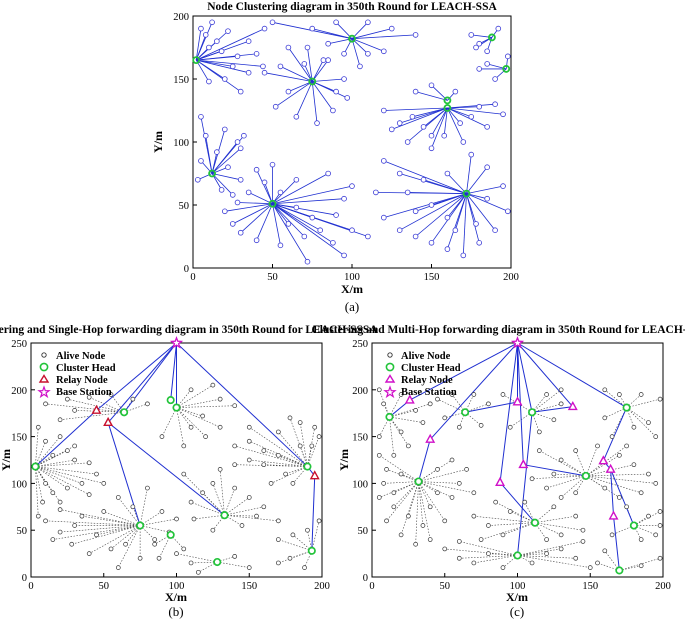  I want to click on y-tick-label: 150, so click(181, 80).